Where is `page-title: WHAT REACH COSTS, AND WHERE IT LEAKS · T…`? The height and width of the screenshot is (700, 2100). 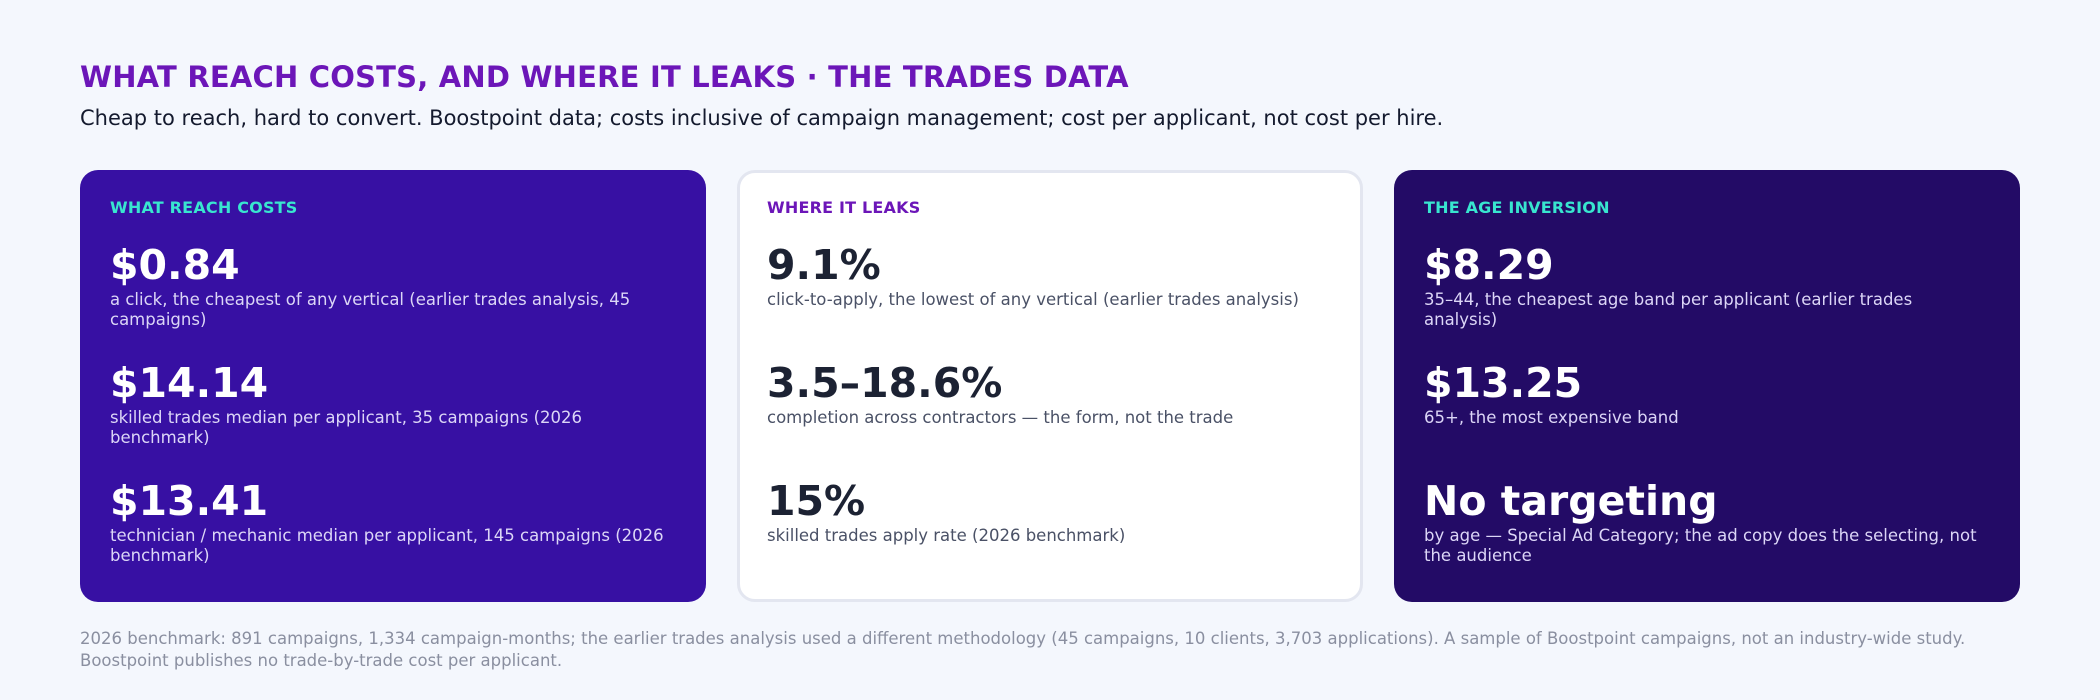
page-title: WHAT REACH COSTS, AND WHERE IT LEAKS · T… is located at coordinates (604, 77).